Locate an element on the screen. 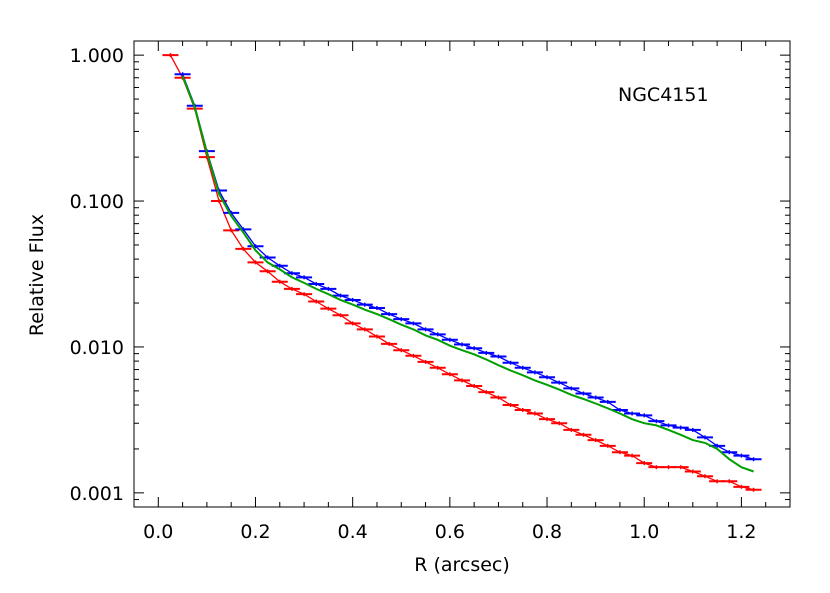  x-tick-label: 0.2 is located at coordinates (255, 532).